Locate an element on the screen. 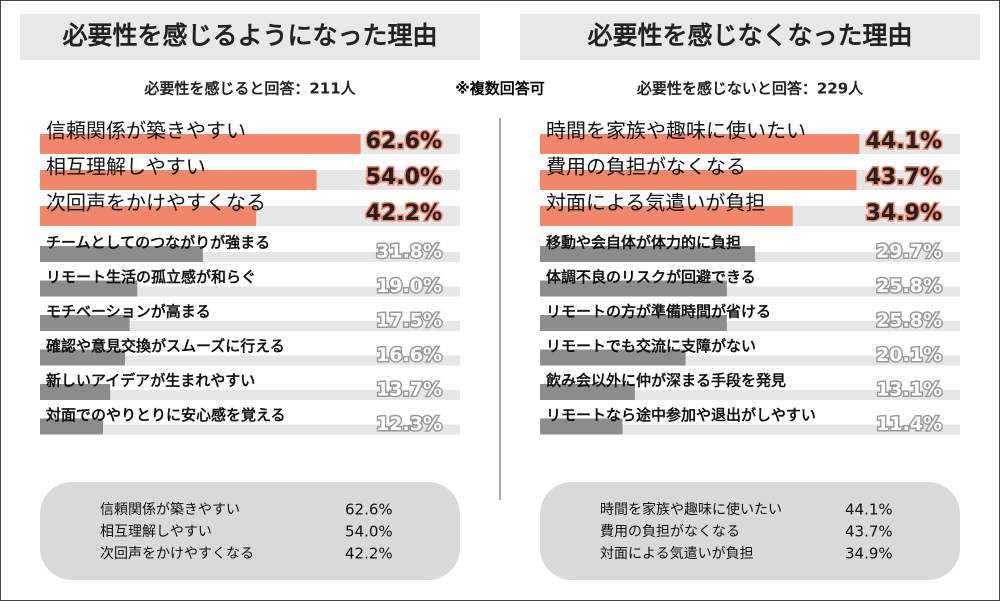 This screenshot has height=601, width=1000. summary-label: 次回声をかけやすくなる is located at coordinates (177, 554).